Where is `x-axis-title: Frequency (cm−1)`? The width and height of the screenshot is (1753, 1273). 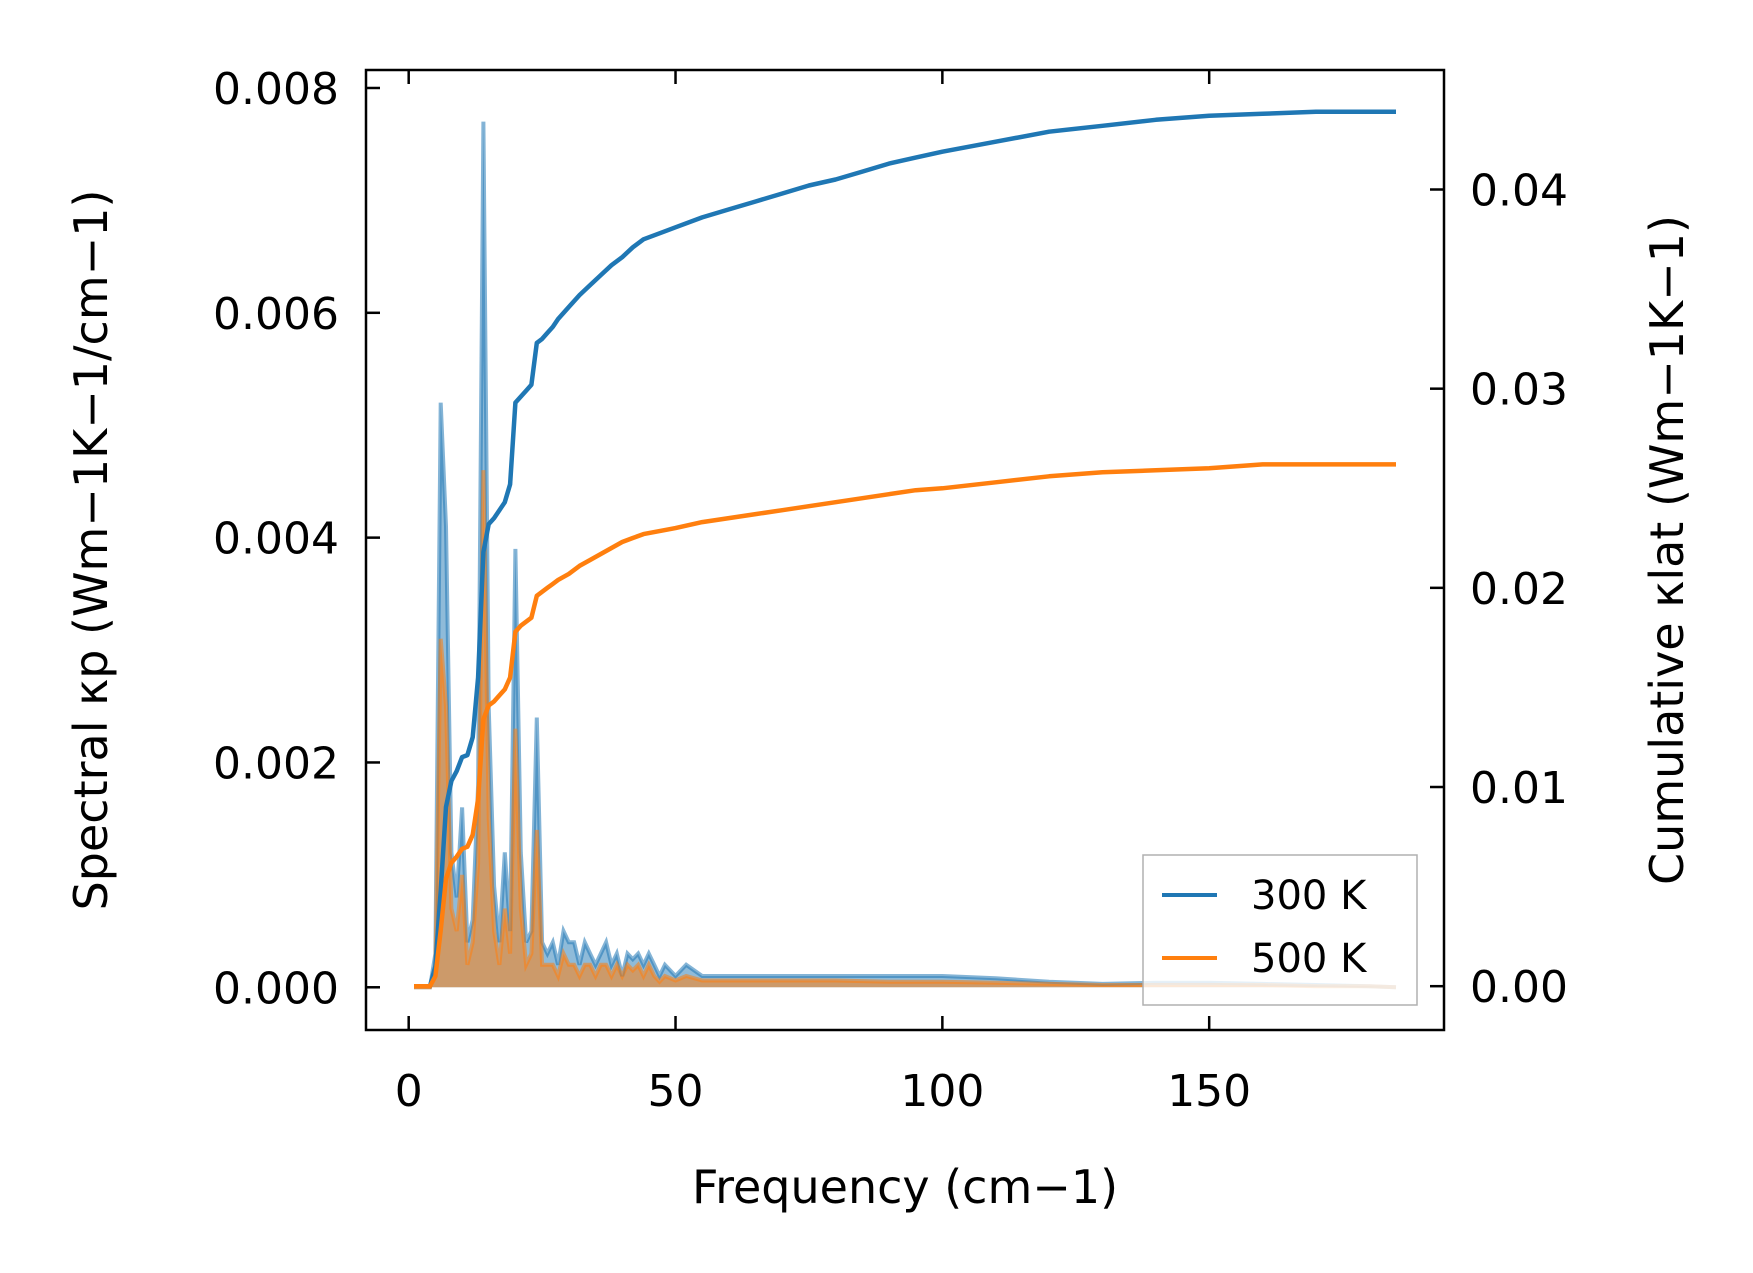 x-axis-title: Frequency (cm−1) is located at coordinates (905, 1187).